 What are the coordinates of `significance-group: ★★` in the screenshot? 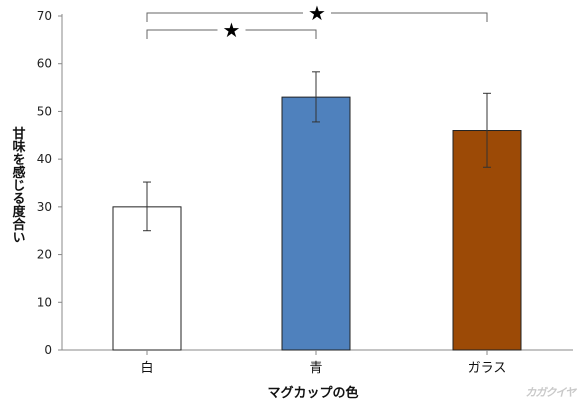 It's located at (317, 21).